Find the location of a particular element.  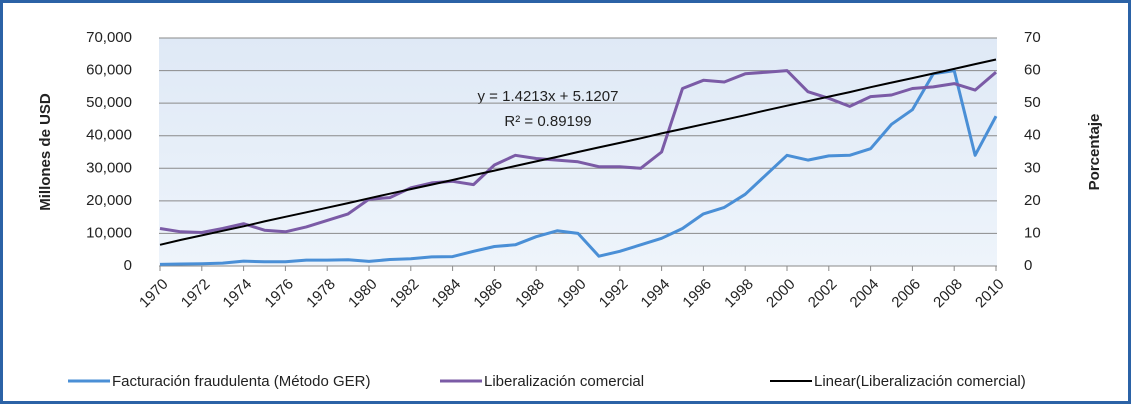

y2-tick-label: 40 is located at coordinates (1032, 135).